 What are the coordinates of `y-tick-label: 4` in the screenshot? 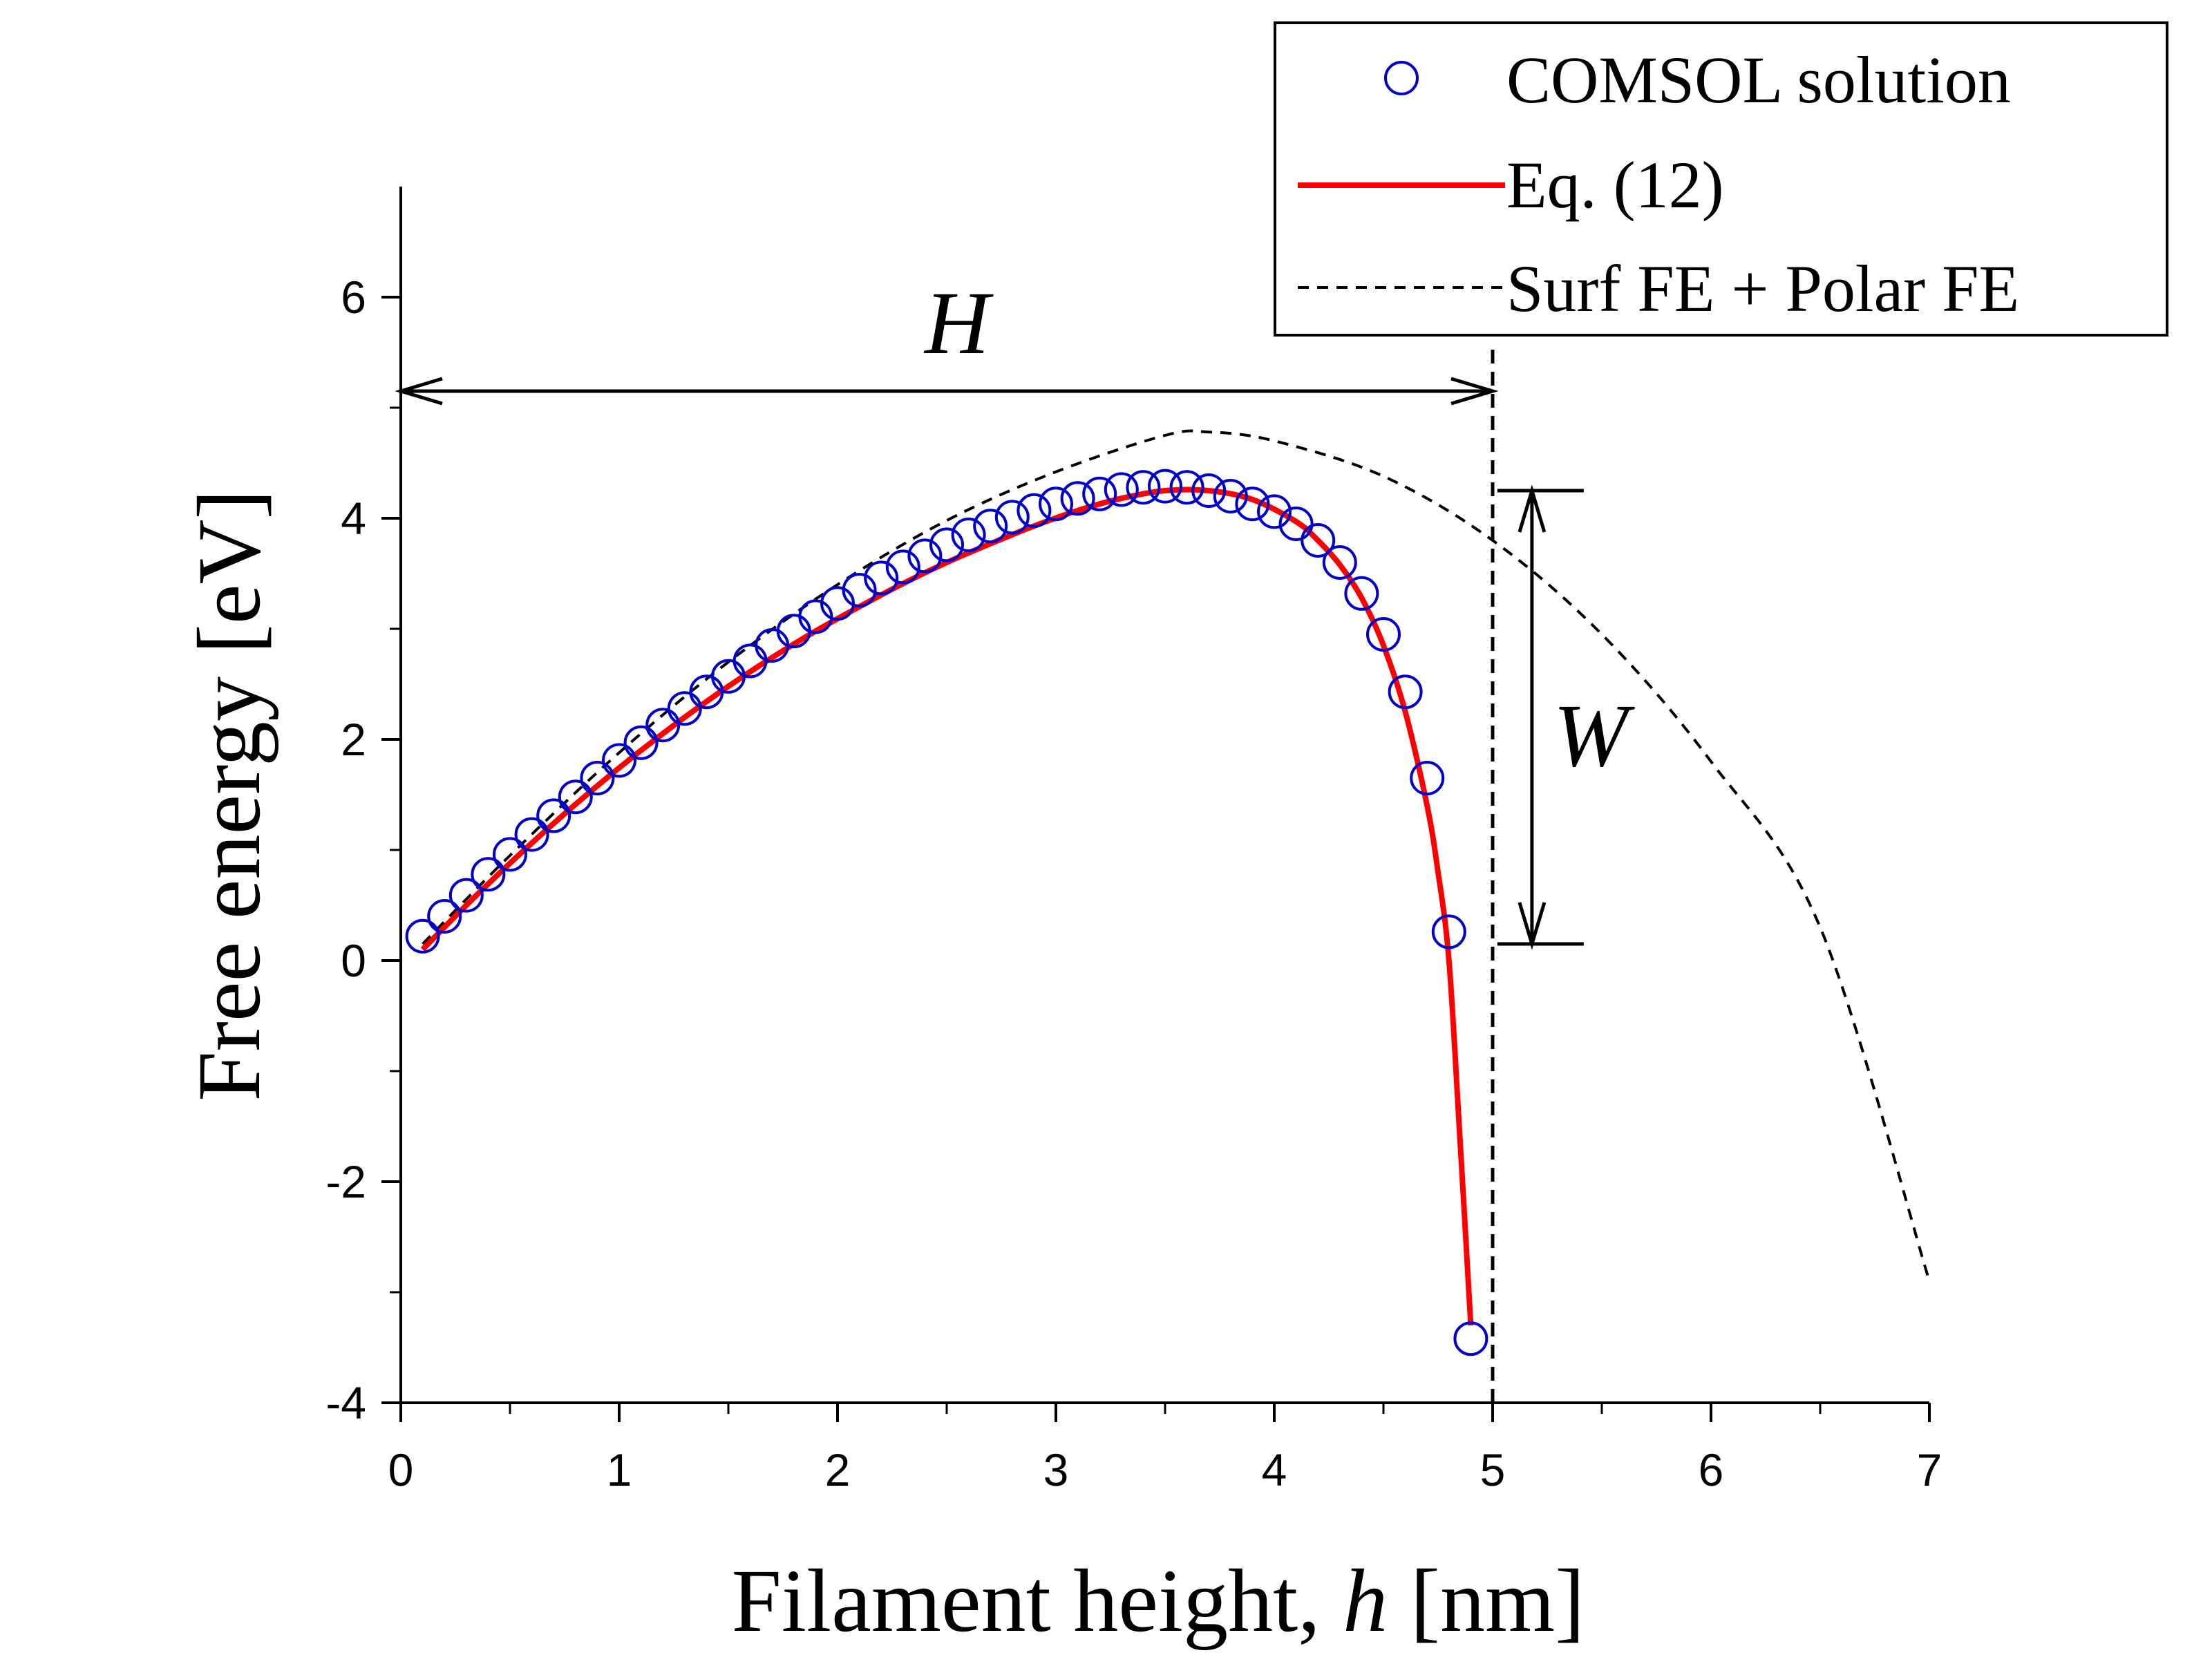 It's located at (353, 518).